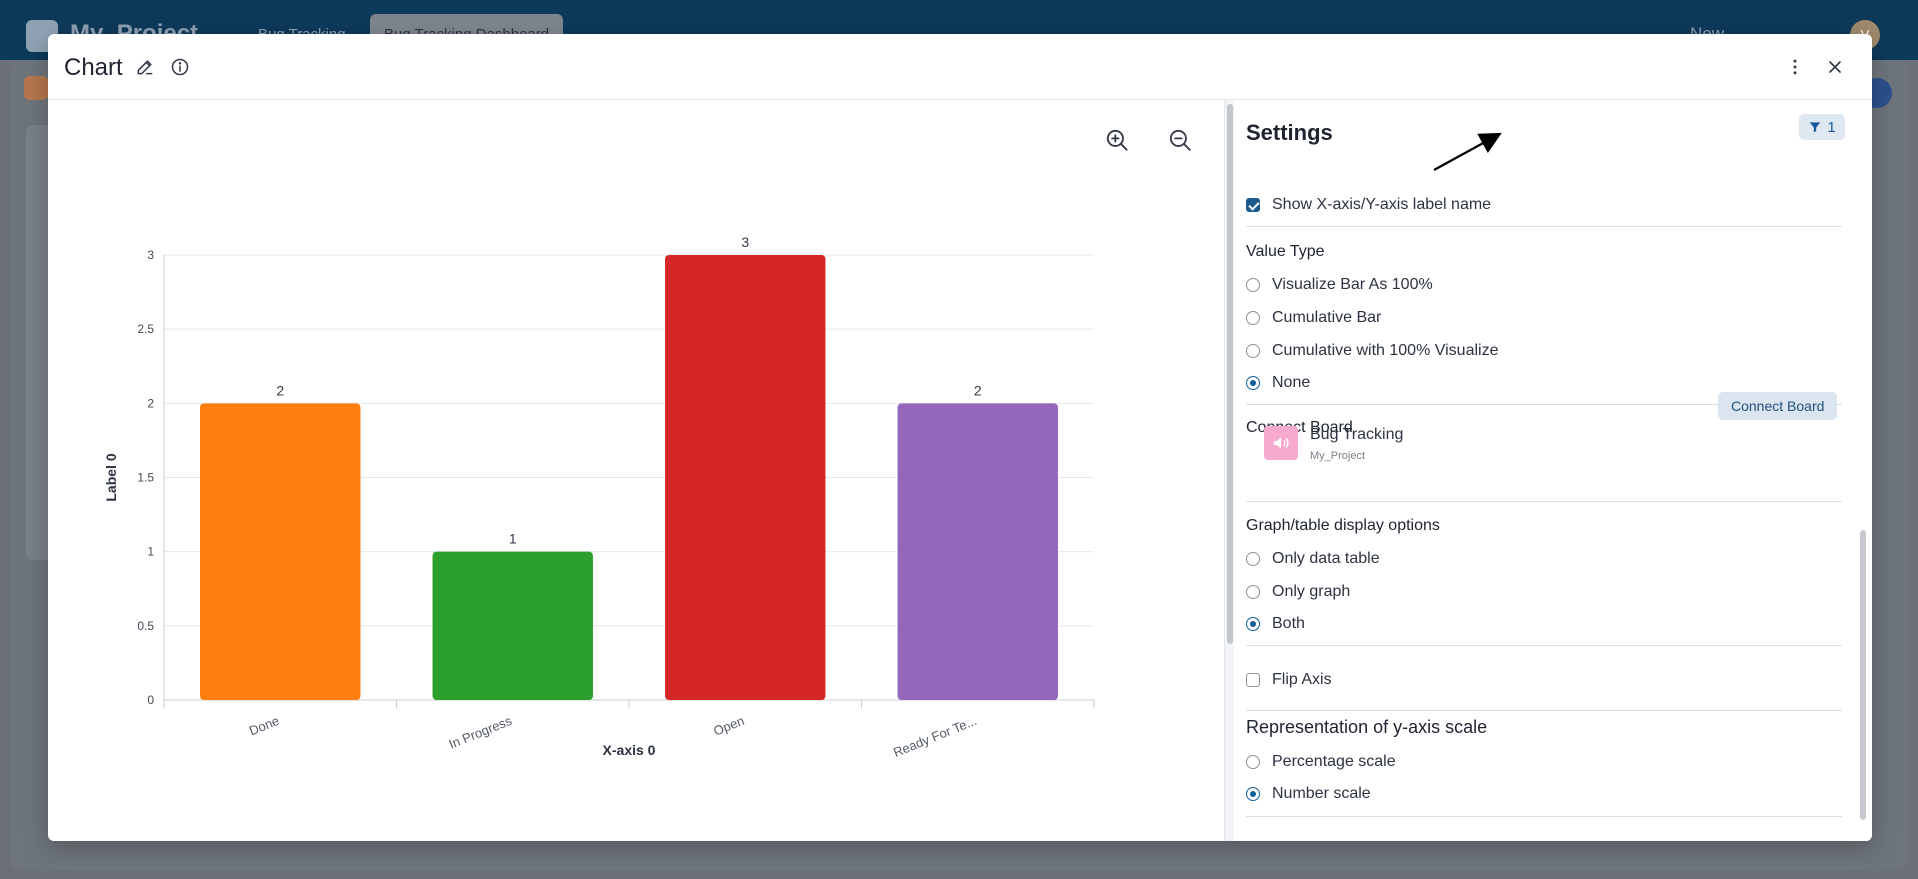  I want to click on value-type-option-visualize-100: Visualize Bar As 100%, so click(1339, 285).